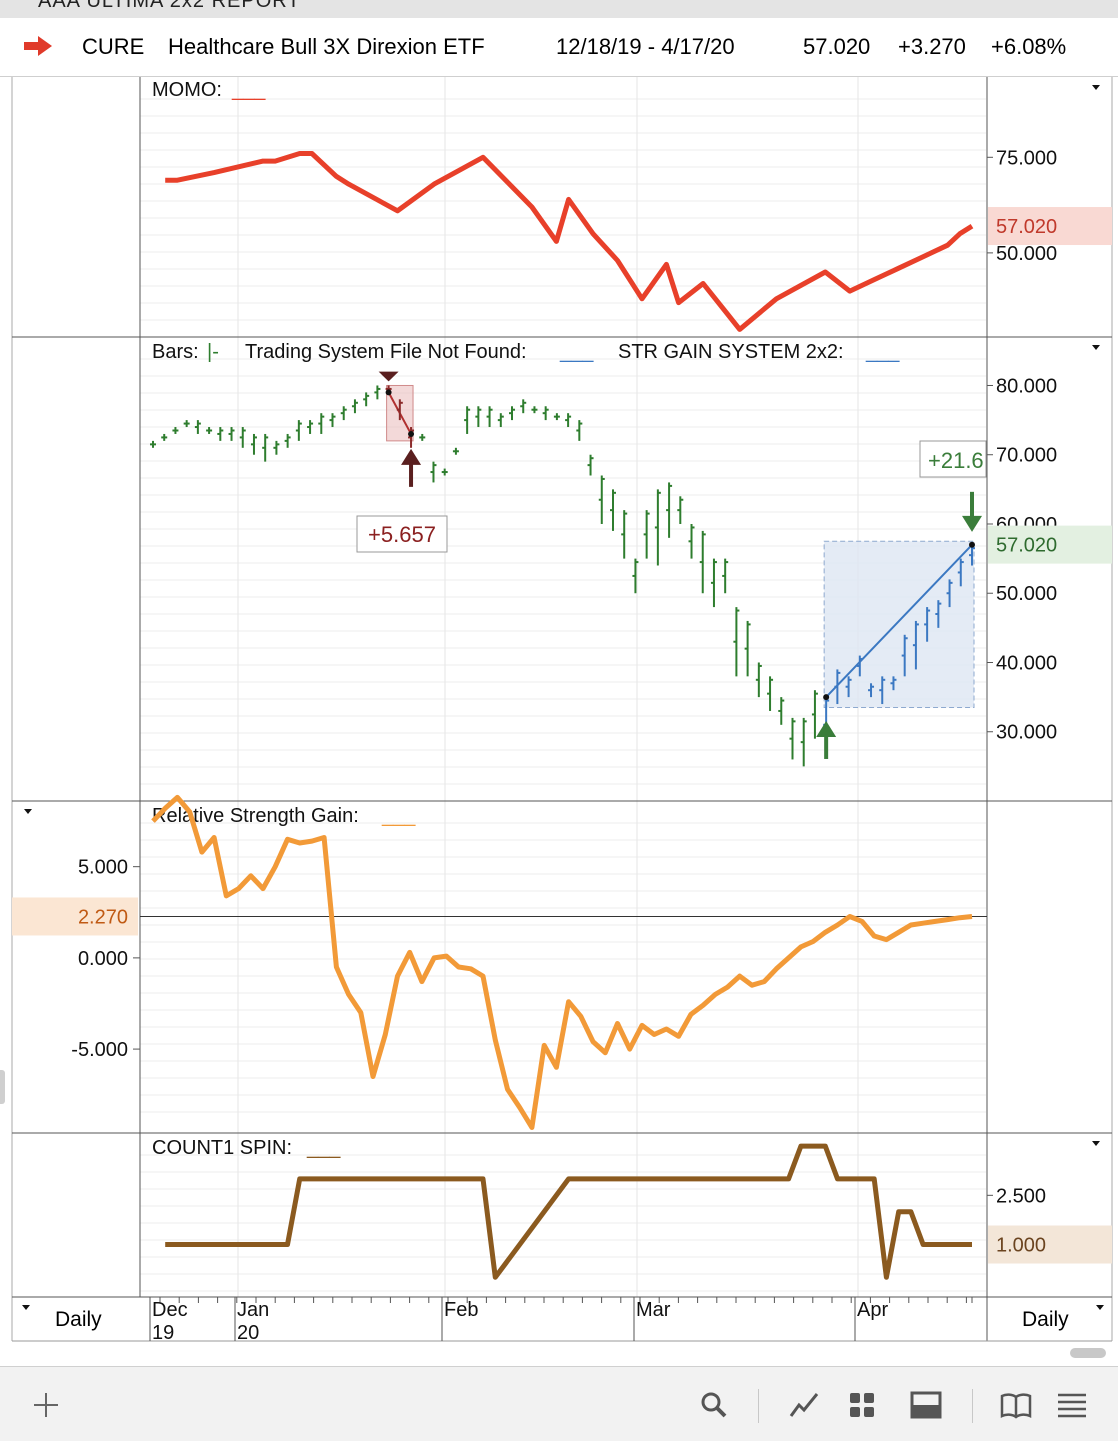  Describe the element at coordinates (255, 816) in the screenshot. I see `rs-gain-title: Relative Strength Gain:` at that location.